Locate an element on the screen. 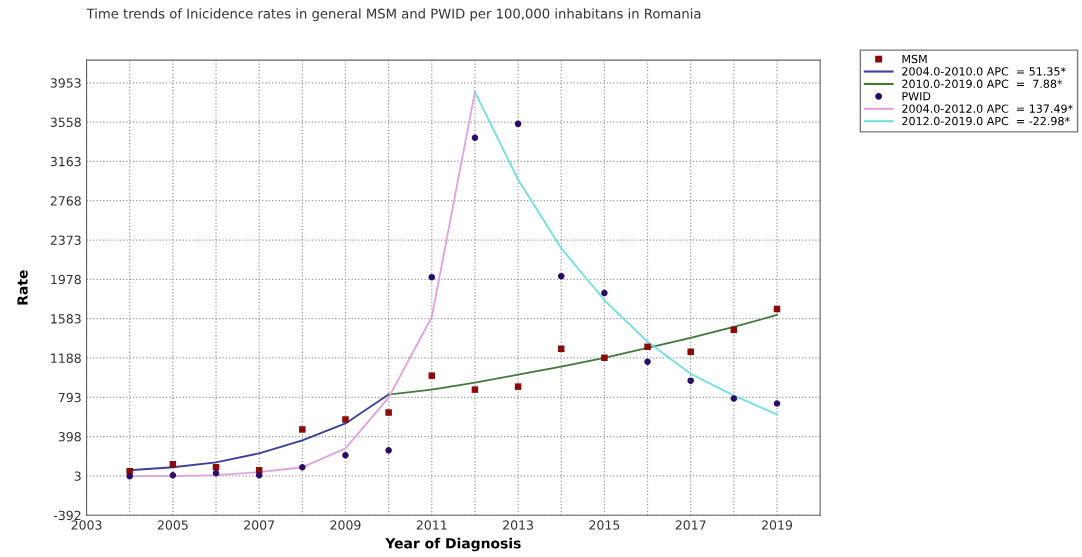 This screenshot has height=557, width=1082. y-tick-label: 1978 is located at coordinates (66, 279).